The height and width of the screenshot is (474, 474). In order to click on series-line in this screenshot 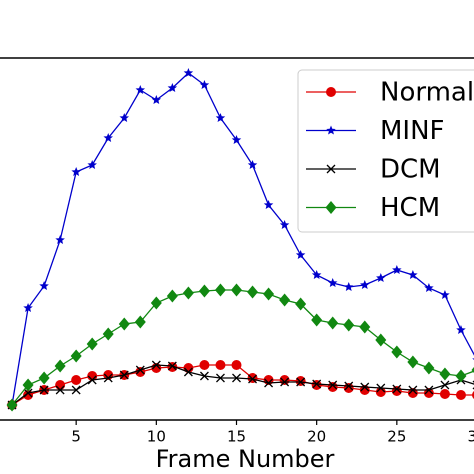, I will do `click(242, 385)`.